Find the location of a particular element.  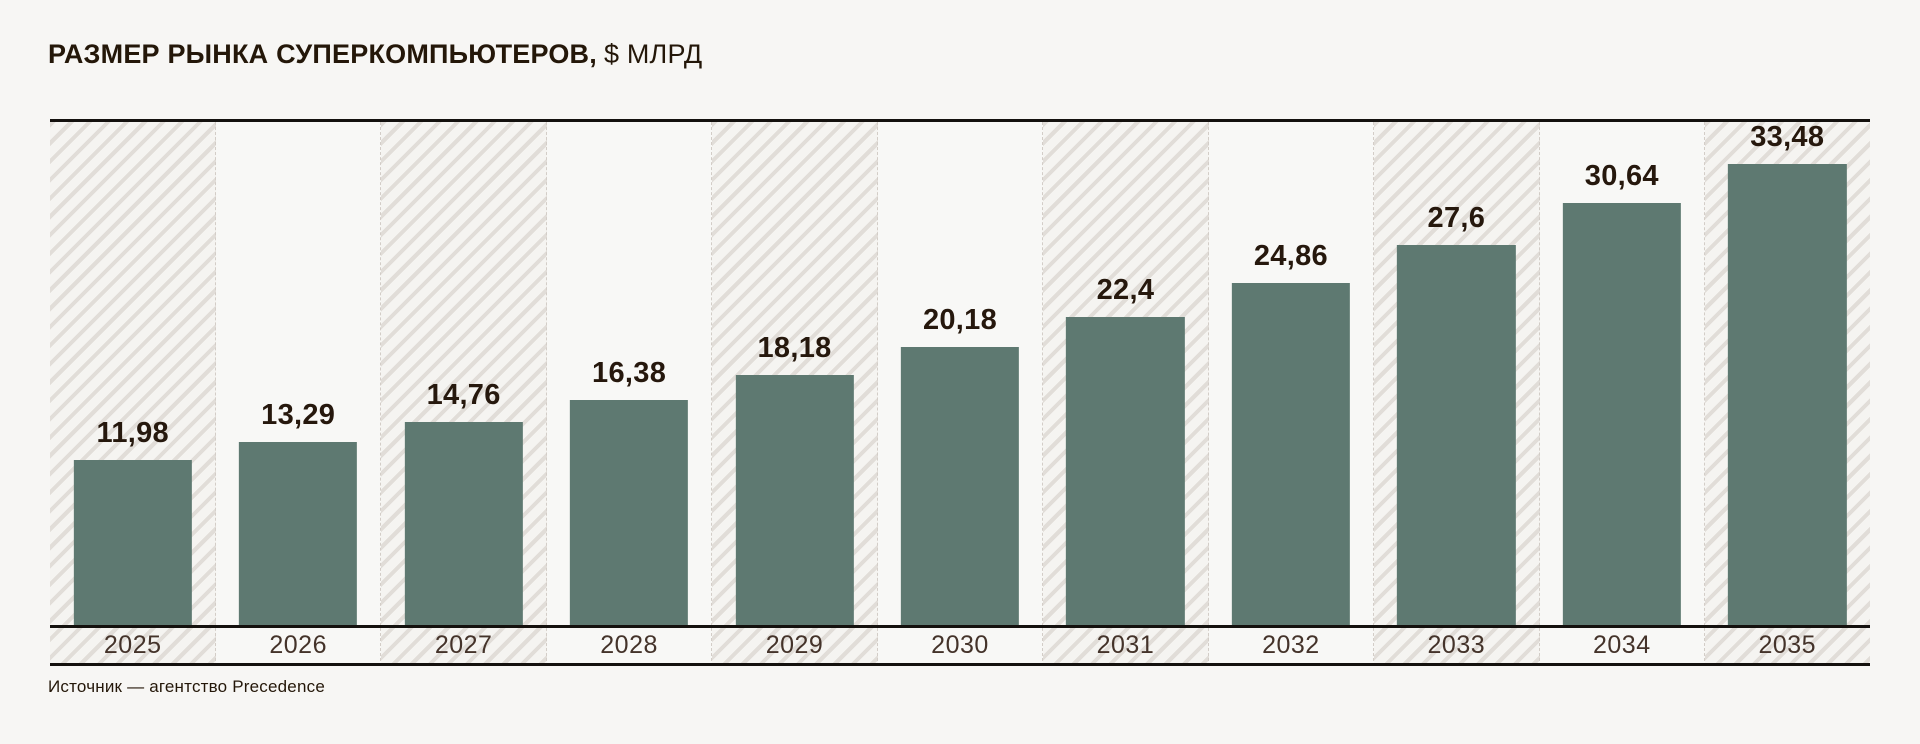

x-axis-tick-label-2031: 2031 is located at coordinates (1125, 645).